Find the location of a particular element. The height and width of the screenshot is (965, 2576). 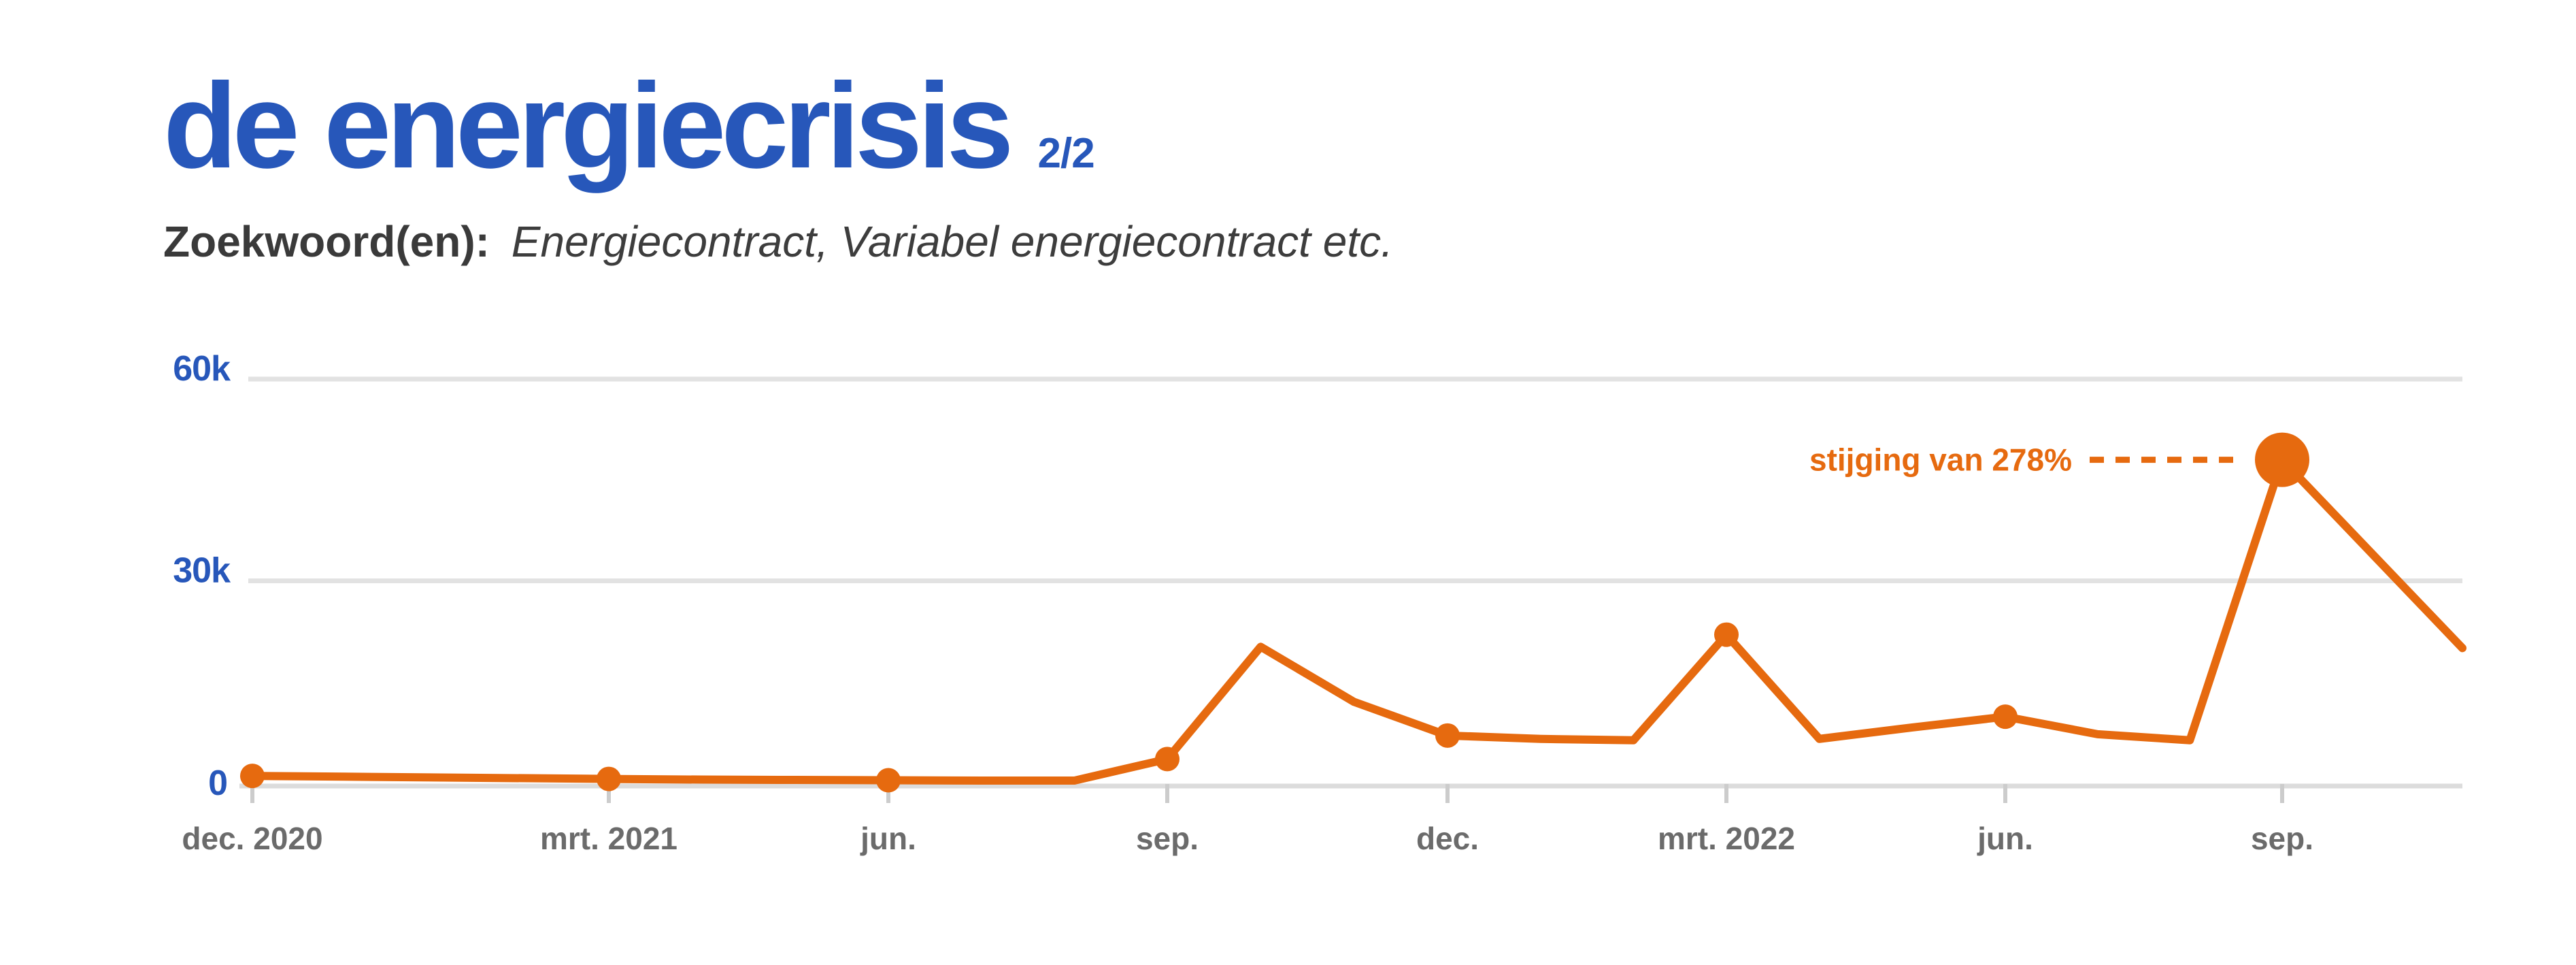

x-axis-label: mrt. 2021 is located at coordinates (609, 839).